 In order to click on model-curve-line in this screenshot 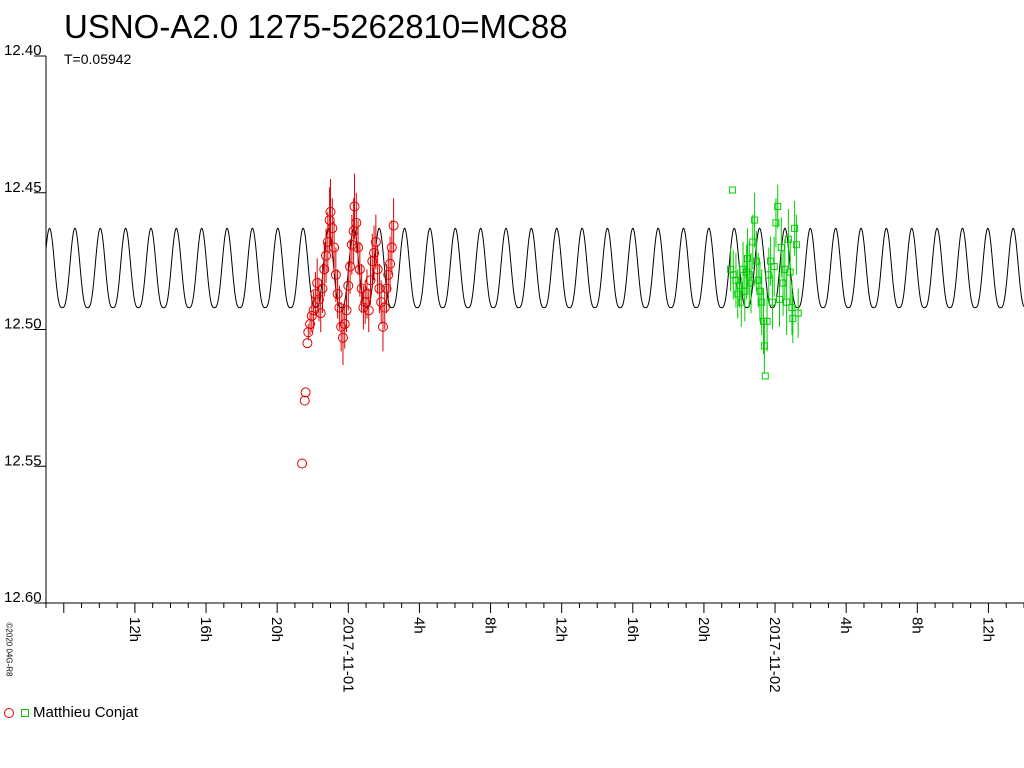, I will do `click(534, 268)`.